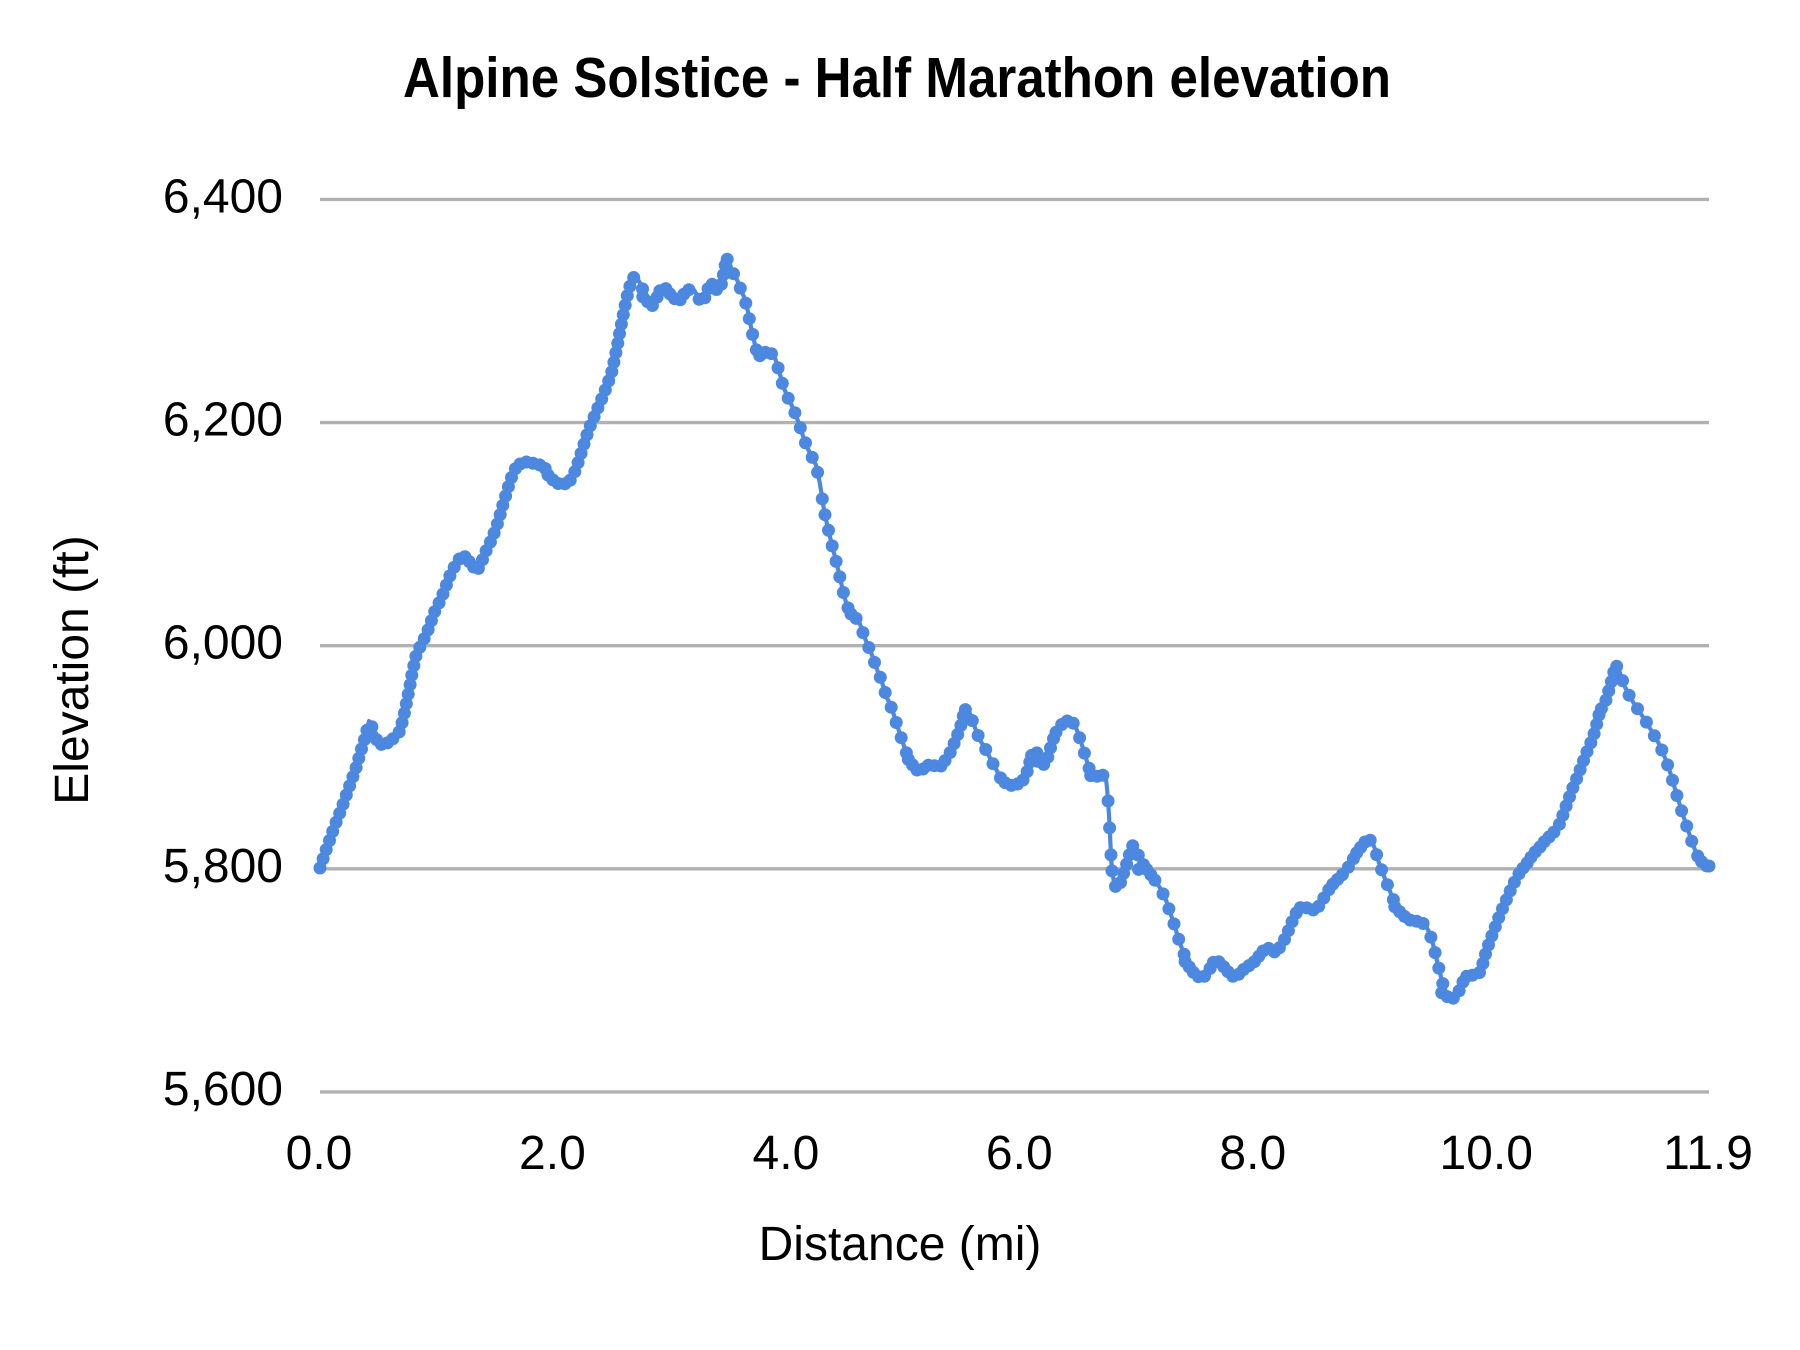 The width and height of the screenshot is (1800, 1350). I want to click on svg-text: 2.0, so click(552, 1153).